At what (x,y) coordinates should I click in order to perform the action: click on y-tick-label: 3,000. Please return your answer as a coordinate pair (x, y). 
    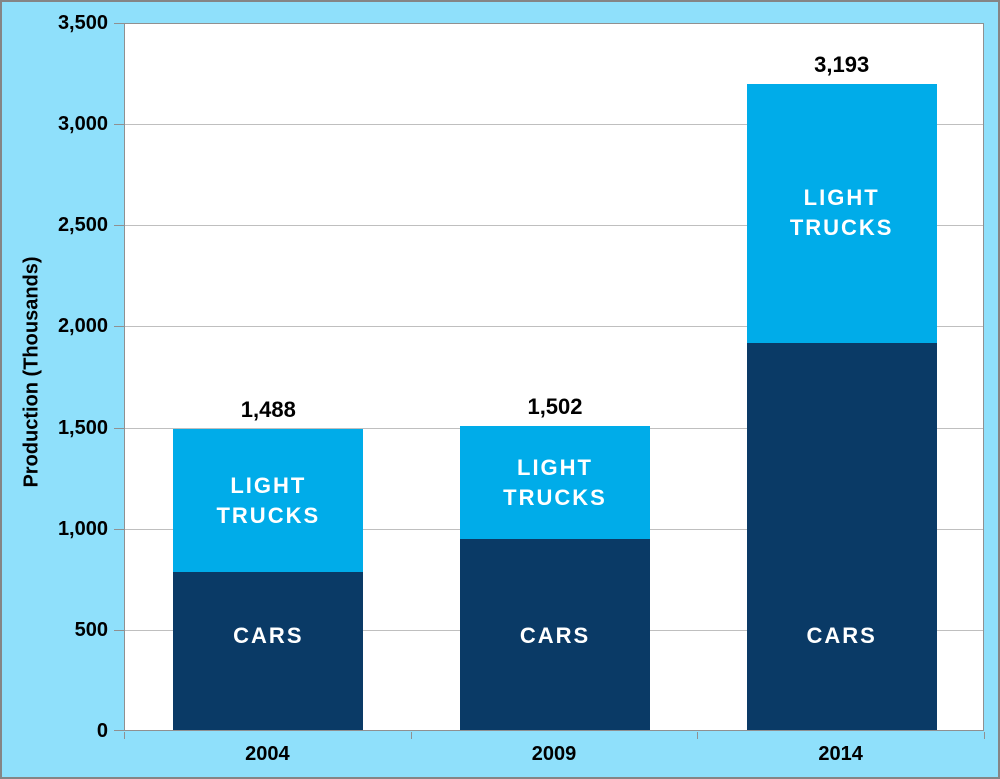
    Looking at the image, I should click on (82, 124).